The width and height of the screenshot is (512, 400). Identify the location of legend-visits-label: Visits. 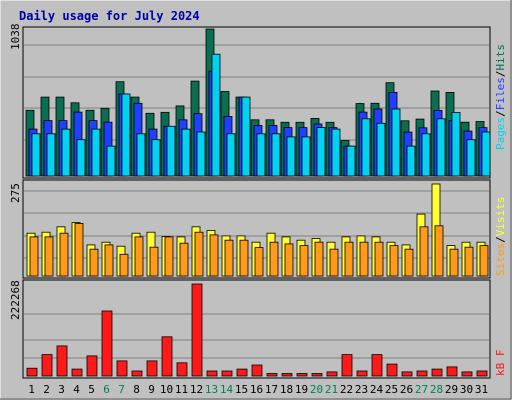
(500, 217).